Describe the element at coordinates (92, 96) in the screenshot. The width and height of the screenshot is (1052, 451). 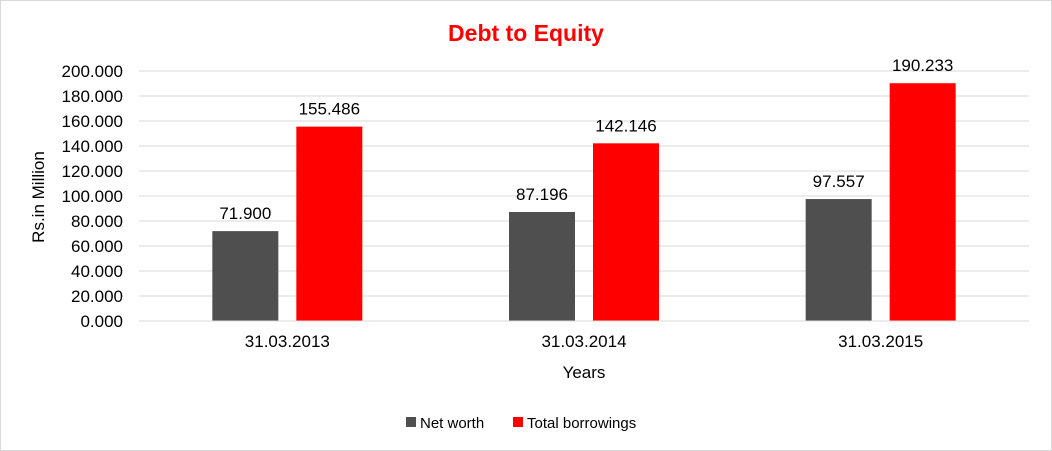
I see `y-tick-label: 180.000` at that location.